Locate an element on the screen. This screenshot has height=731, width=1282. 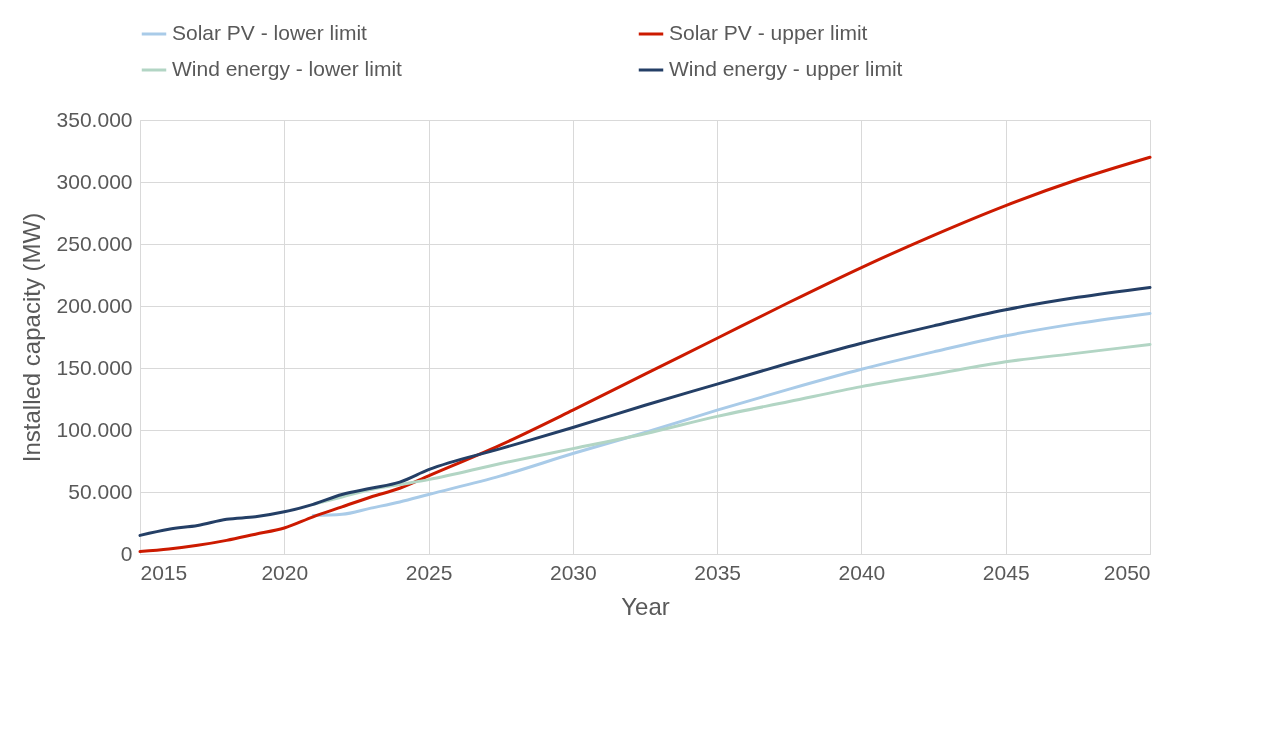
legend-label: Solar PV - lower limit is located at coordinates (270, 32).